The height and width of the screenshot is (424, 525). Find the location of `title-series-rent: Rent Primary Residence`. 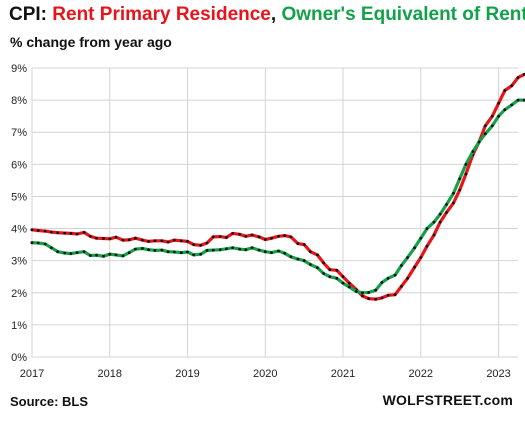

title-series-rent: Rent Primary Residence is located at coordinates (161, 14).